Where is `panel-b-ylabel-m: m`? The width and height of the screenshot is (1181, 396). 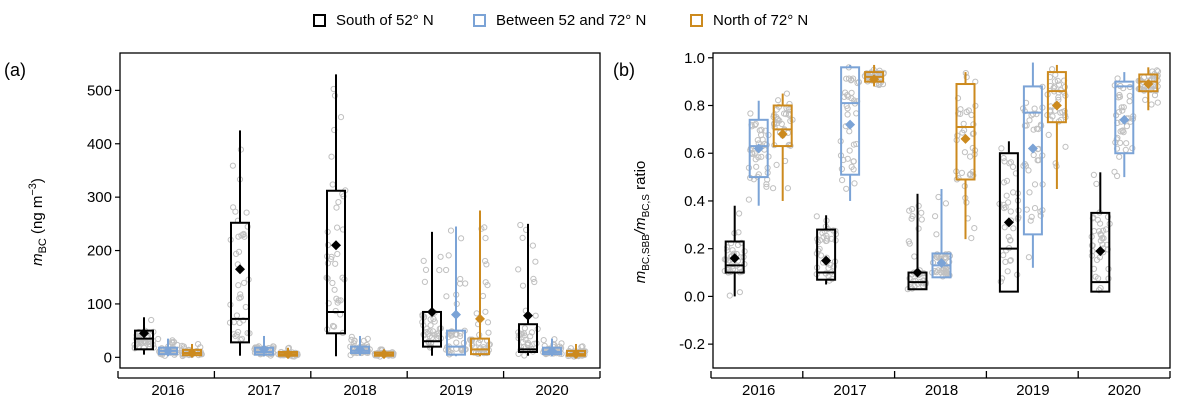 panel-b-ylabel-m: m is located at coordinates (640, 277).